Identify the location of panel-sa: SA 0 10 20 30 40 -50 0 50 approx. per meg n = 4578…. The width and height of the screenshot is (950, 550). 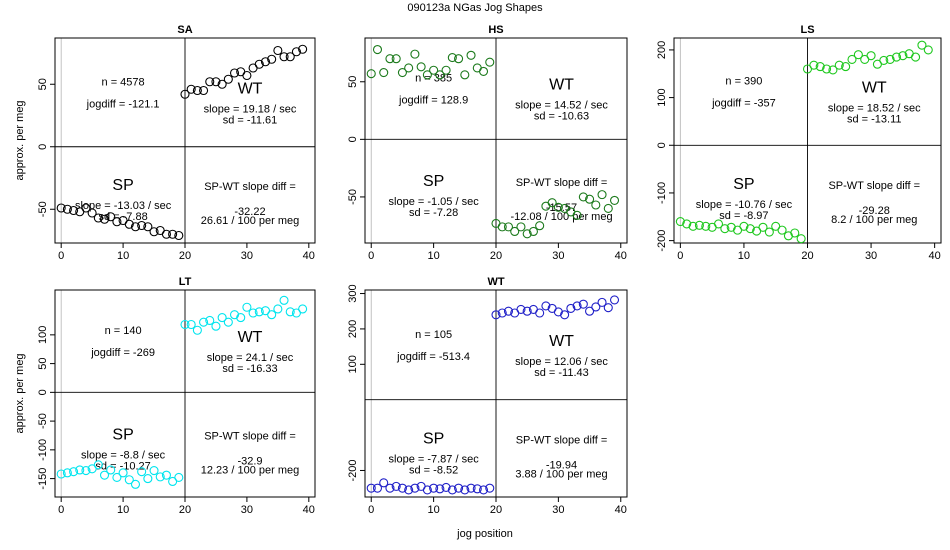
(165, 143).